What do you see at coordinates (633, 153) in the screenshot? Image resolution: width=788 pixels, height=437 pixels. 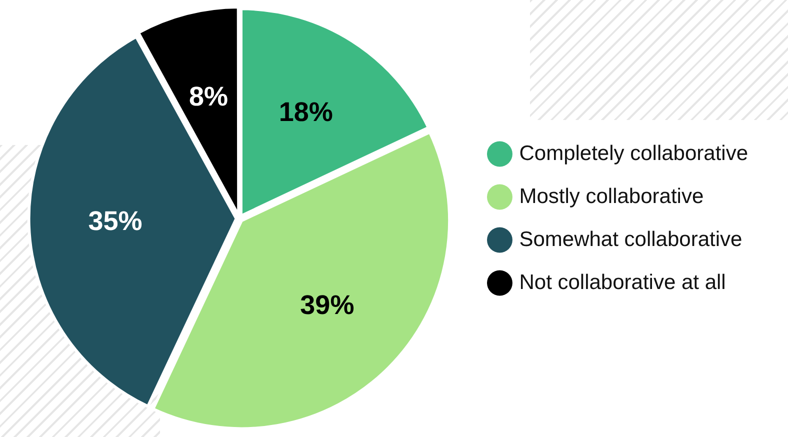 I see `legend-label: Completely collaborative` at bounding box center [633, 153].